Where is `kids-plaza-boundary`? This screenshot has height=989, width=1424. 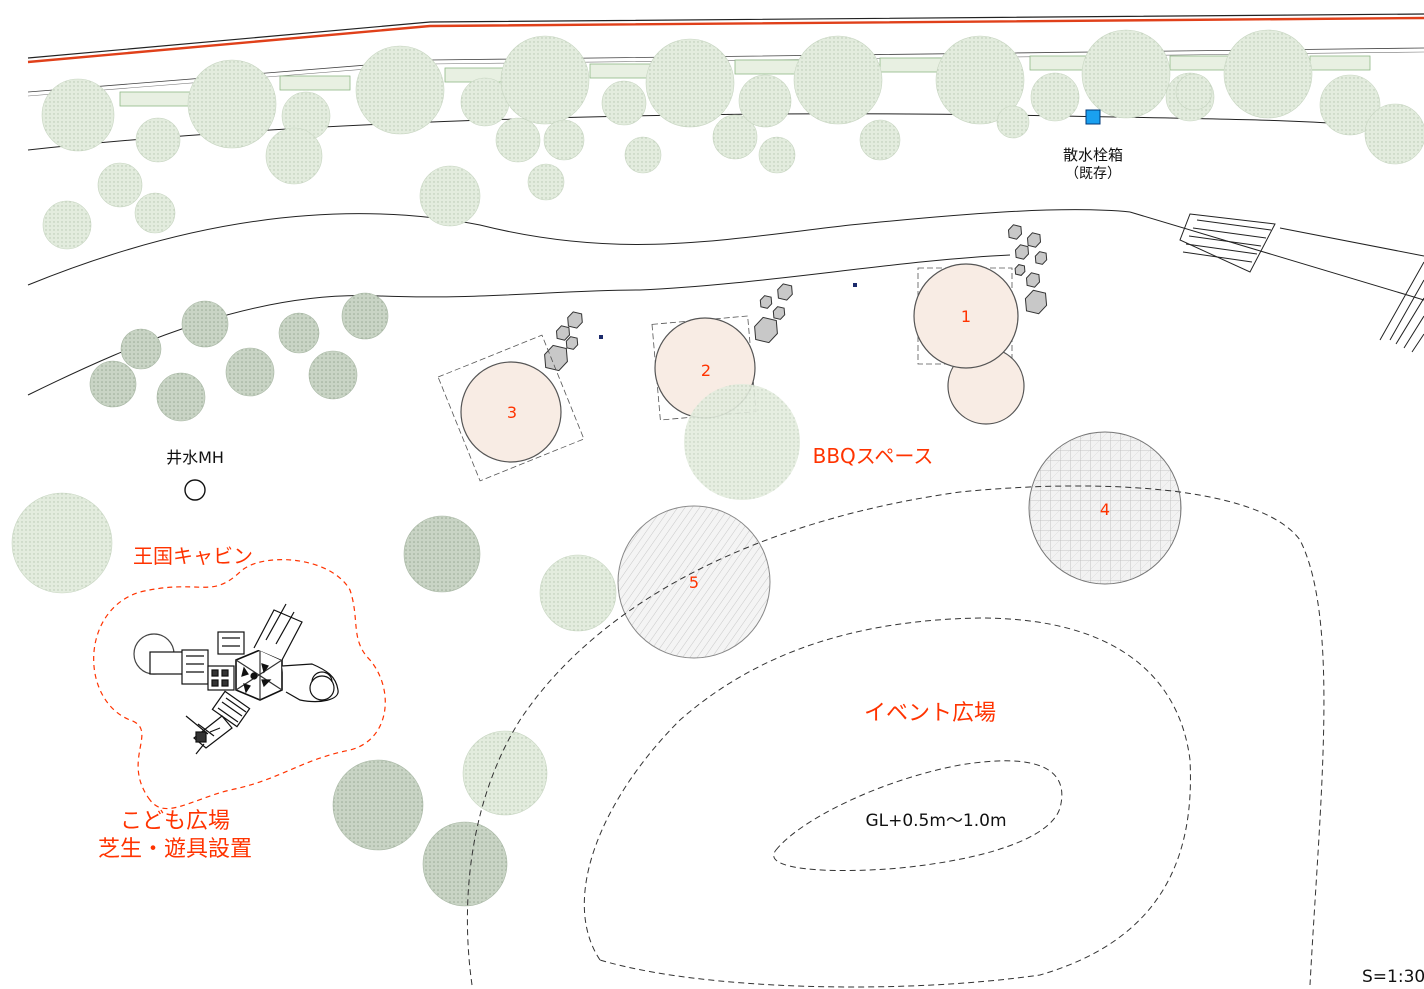 kids-plaza-boundary is located at coordinates (239, 684).